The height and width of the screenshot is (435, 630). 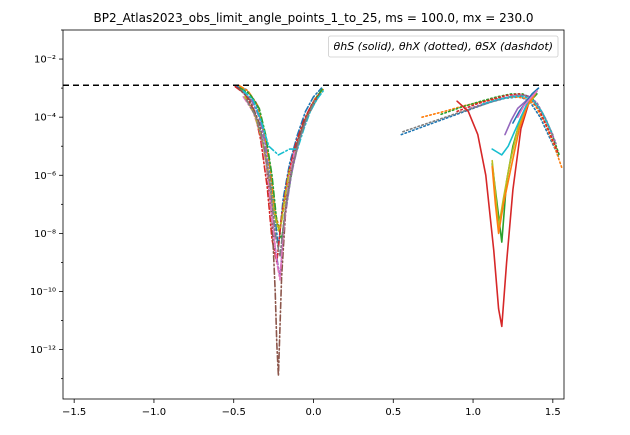 What do you see at coordinates (314, 412) in the screenshot?
I see `x-tick-label: 0.0` at bounding box center [314, 412].